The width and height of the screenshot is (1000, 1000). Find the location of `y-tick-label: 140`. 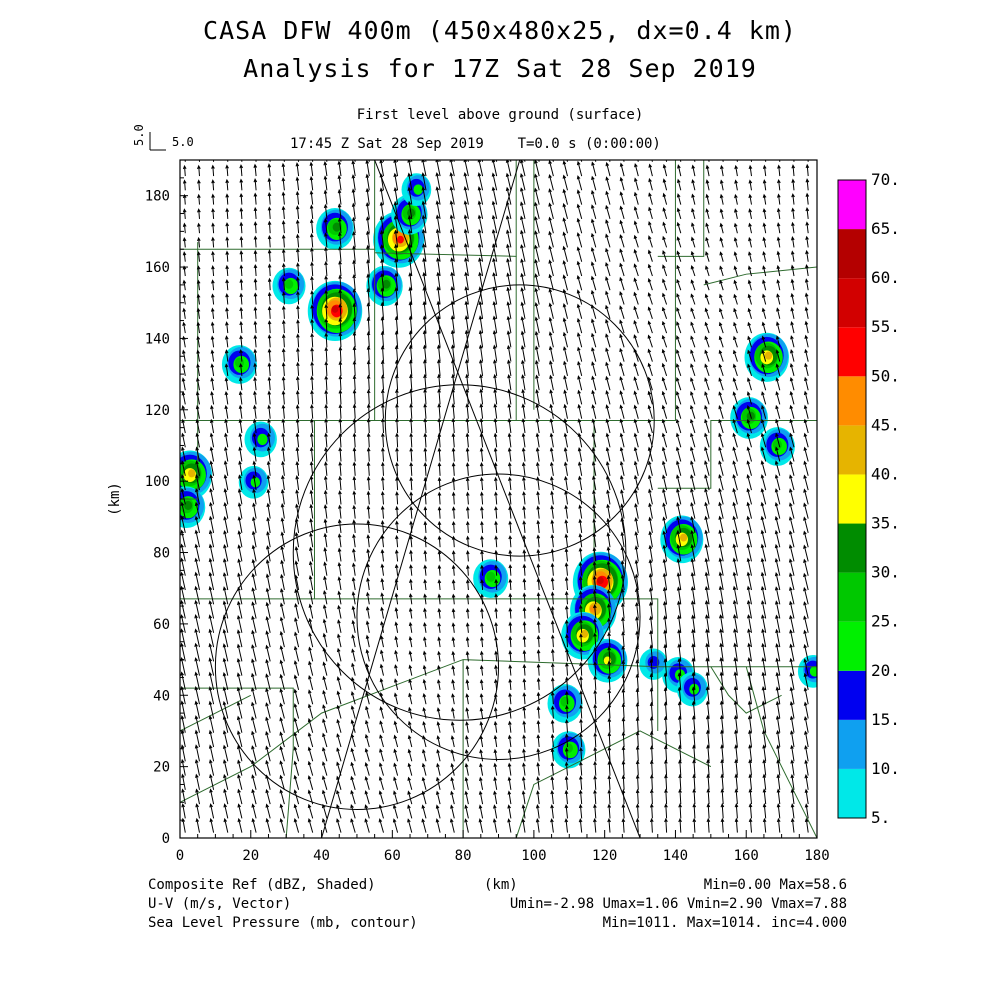

y-tick-label: 140 is located at coordinates (157, 339).